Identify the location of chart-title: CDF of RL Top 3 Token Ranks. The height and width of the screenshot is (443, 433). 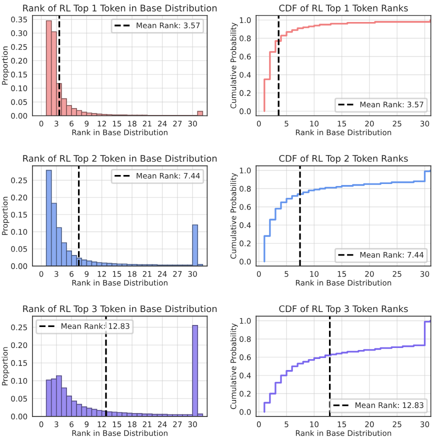
(343, 309).